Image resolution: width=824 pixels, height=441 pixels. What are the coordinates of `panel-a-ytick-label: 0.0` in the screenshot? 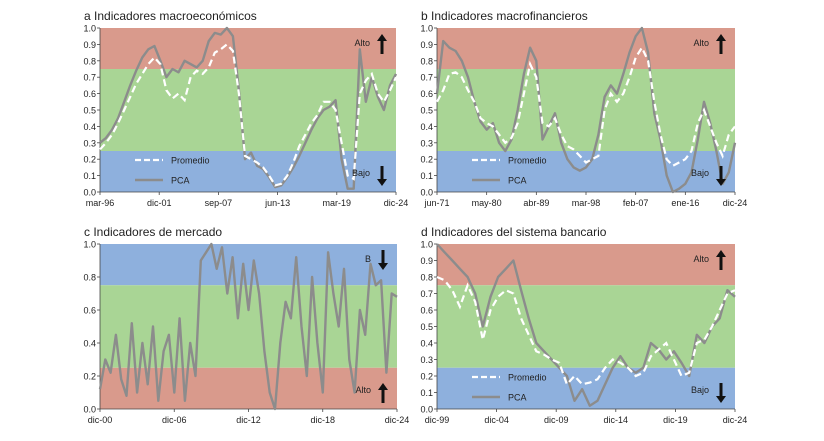 It's located at (89, 193).